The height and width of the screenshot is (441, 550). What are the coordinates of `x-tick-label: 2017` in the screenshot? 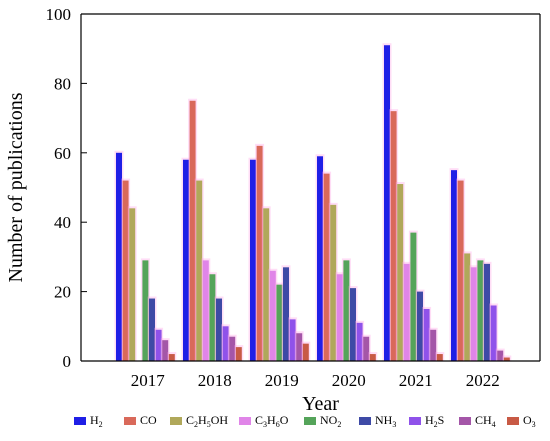 It's located at (148, 380).